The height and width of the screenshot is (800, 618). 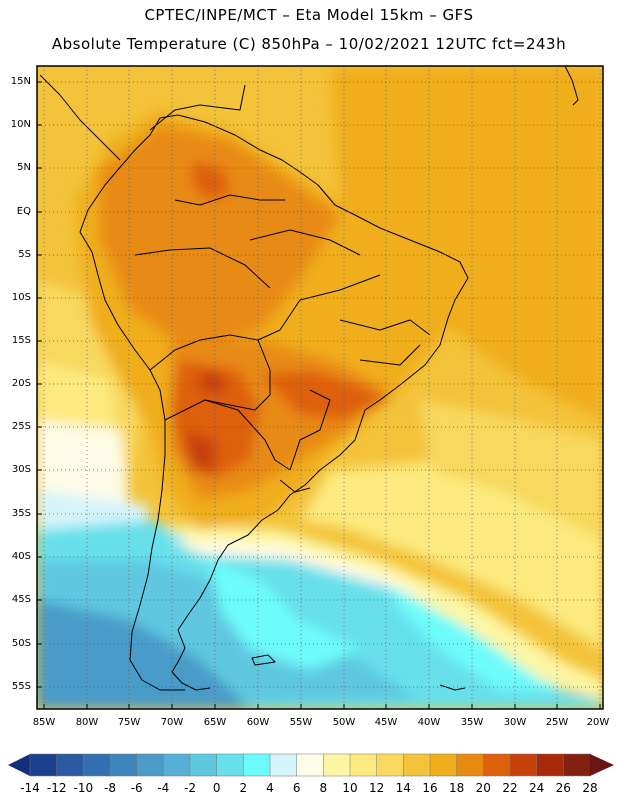 I want to click on colorbar-label: 24, so click(x=537, y=788).